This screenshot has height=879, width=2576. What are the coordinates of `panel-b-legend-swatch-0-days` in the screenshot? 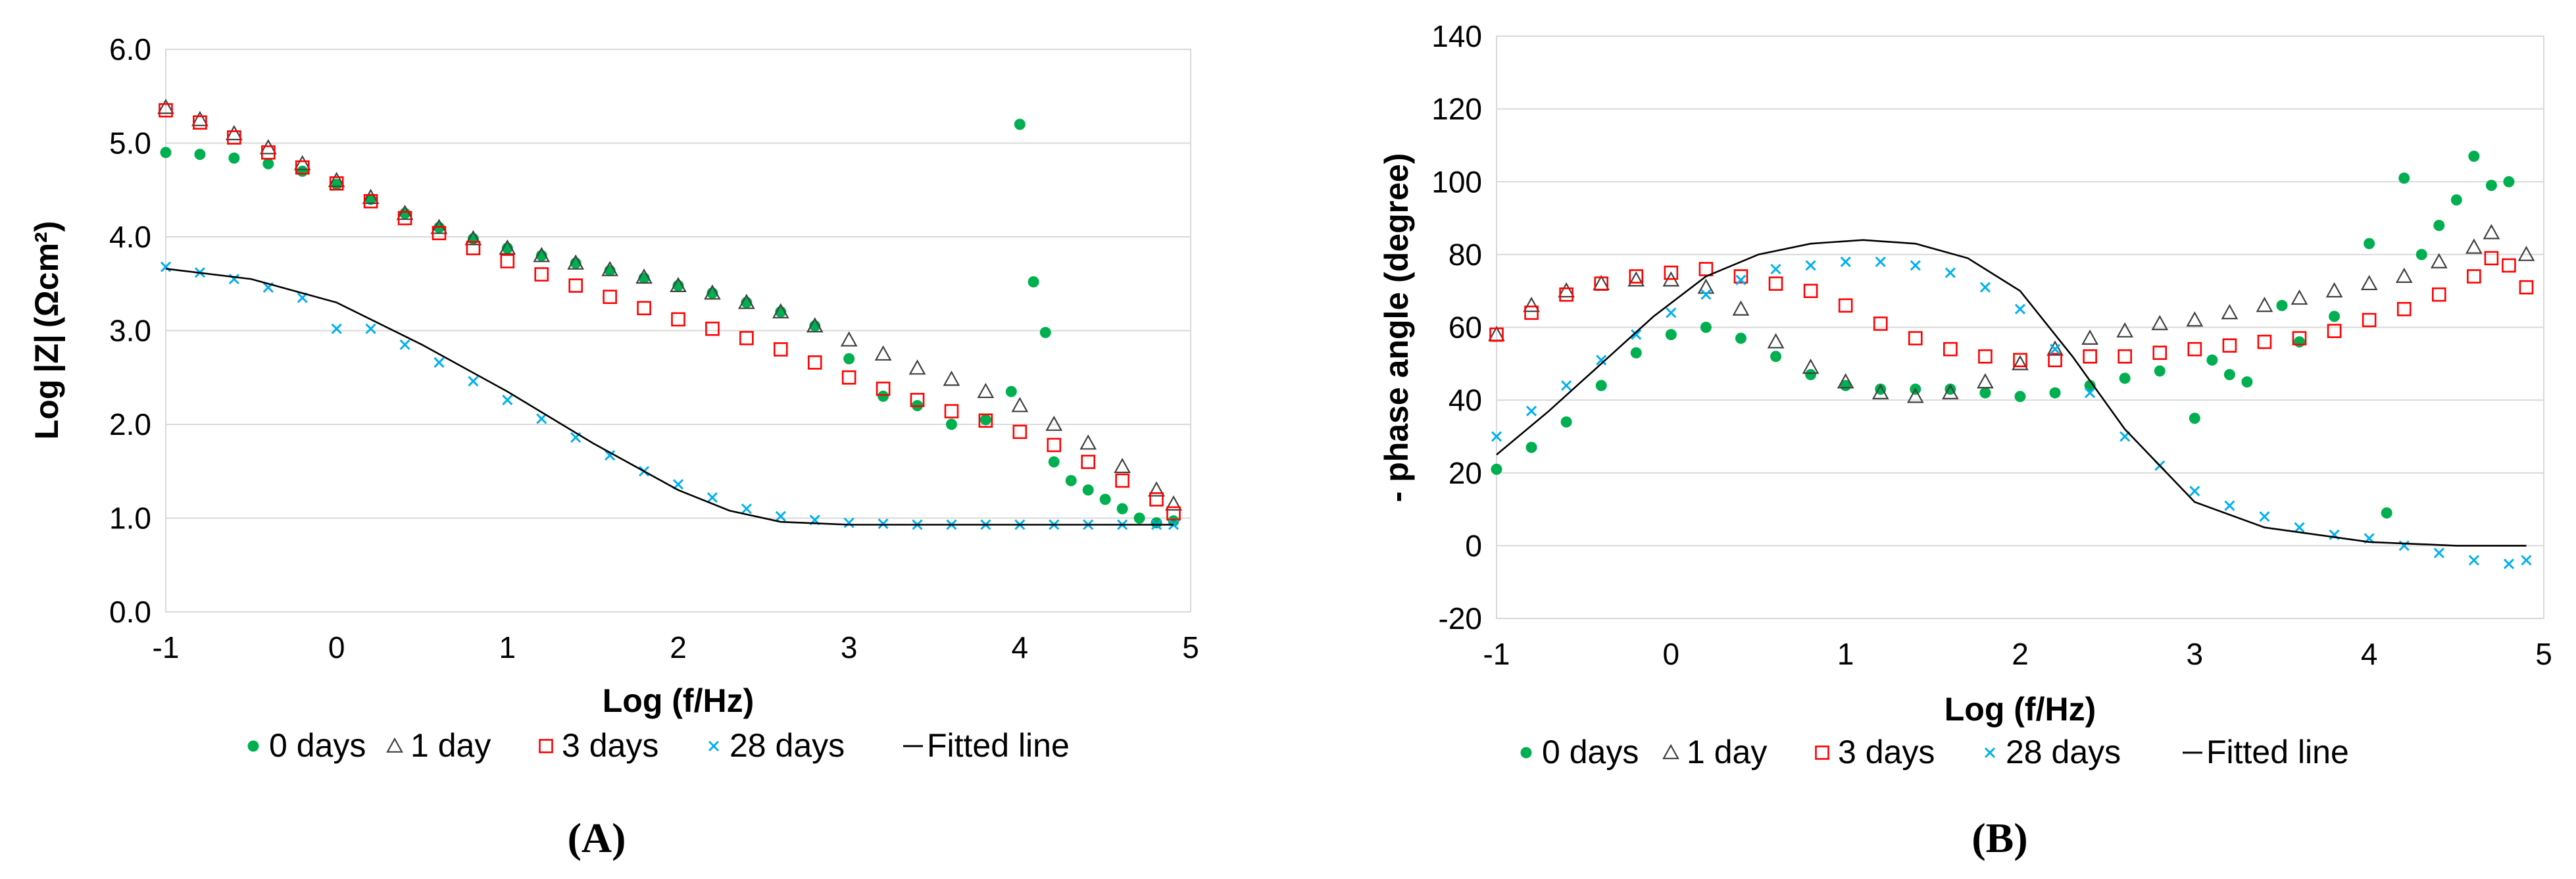 It's located at (1526, 753).